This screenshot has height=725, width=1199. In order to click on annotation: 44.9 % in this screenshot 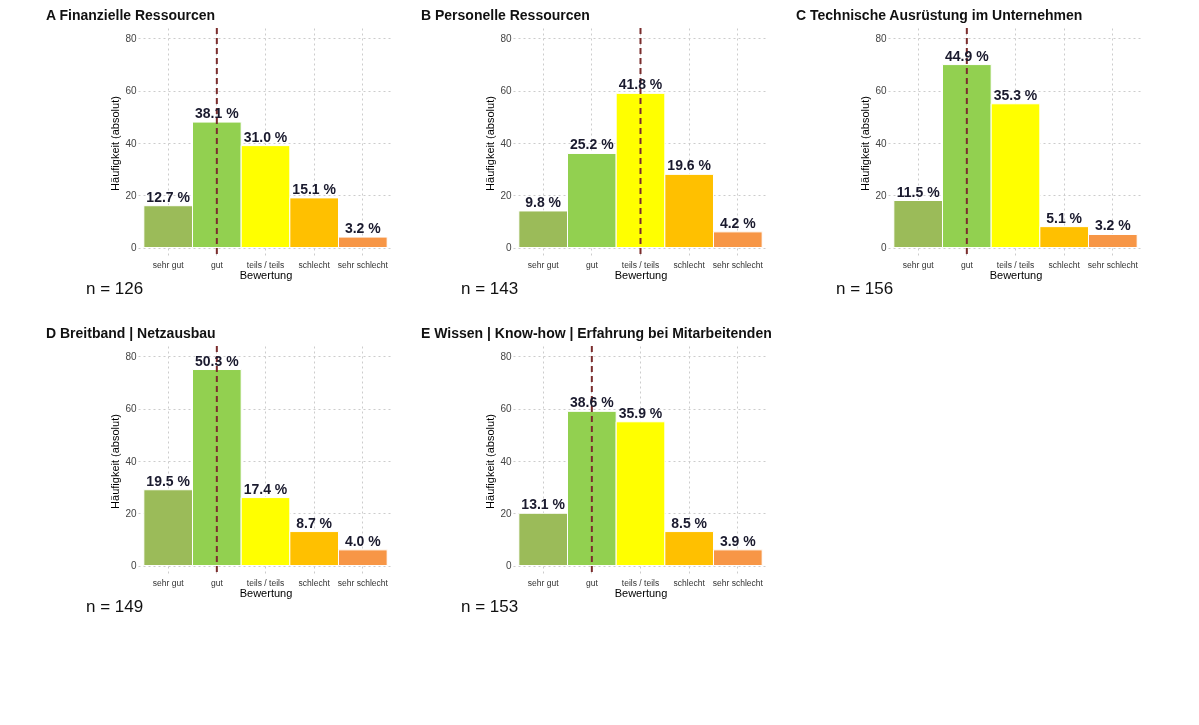, I will do `click(967, 55)`.